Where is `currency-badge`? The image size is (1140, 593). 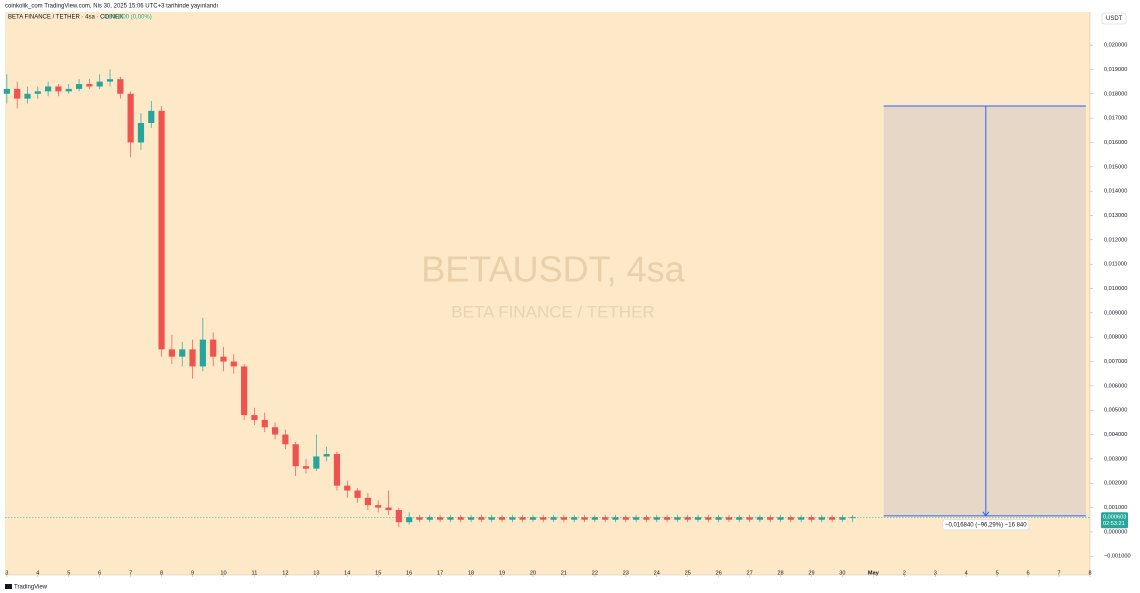
currency-badge is located at coordinates (1114, 18).